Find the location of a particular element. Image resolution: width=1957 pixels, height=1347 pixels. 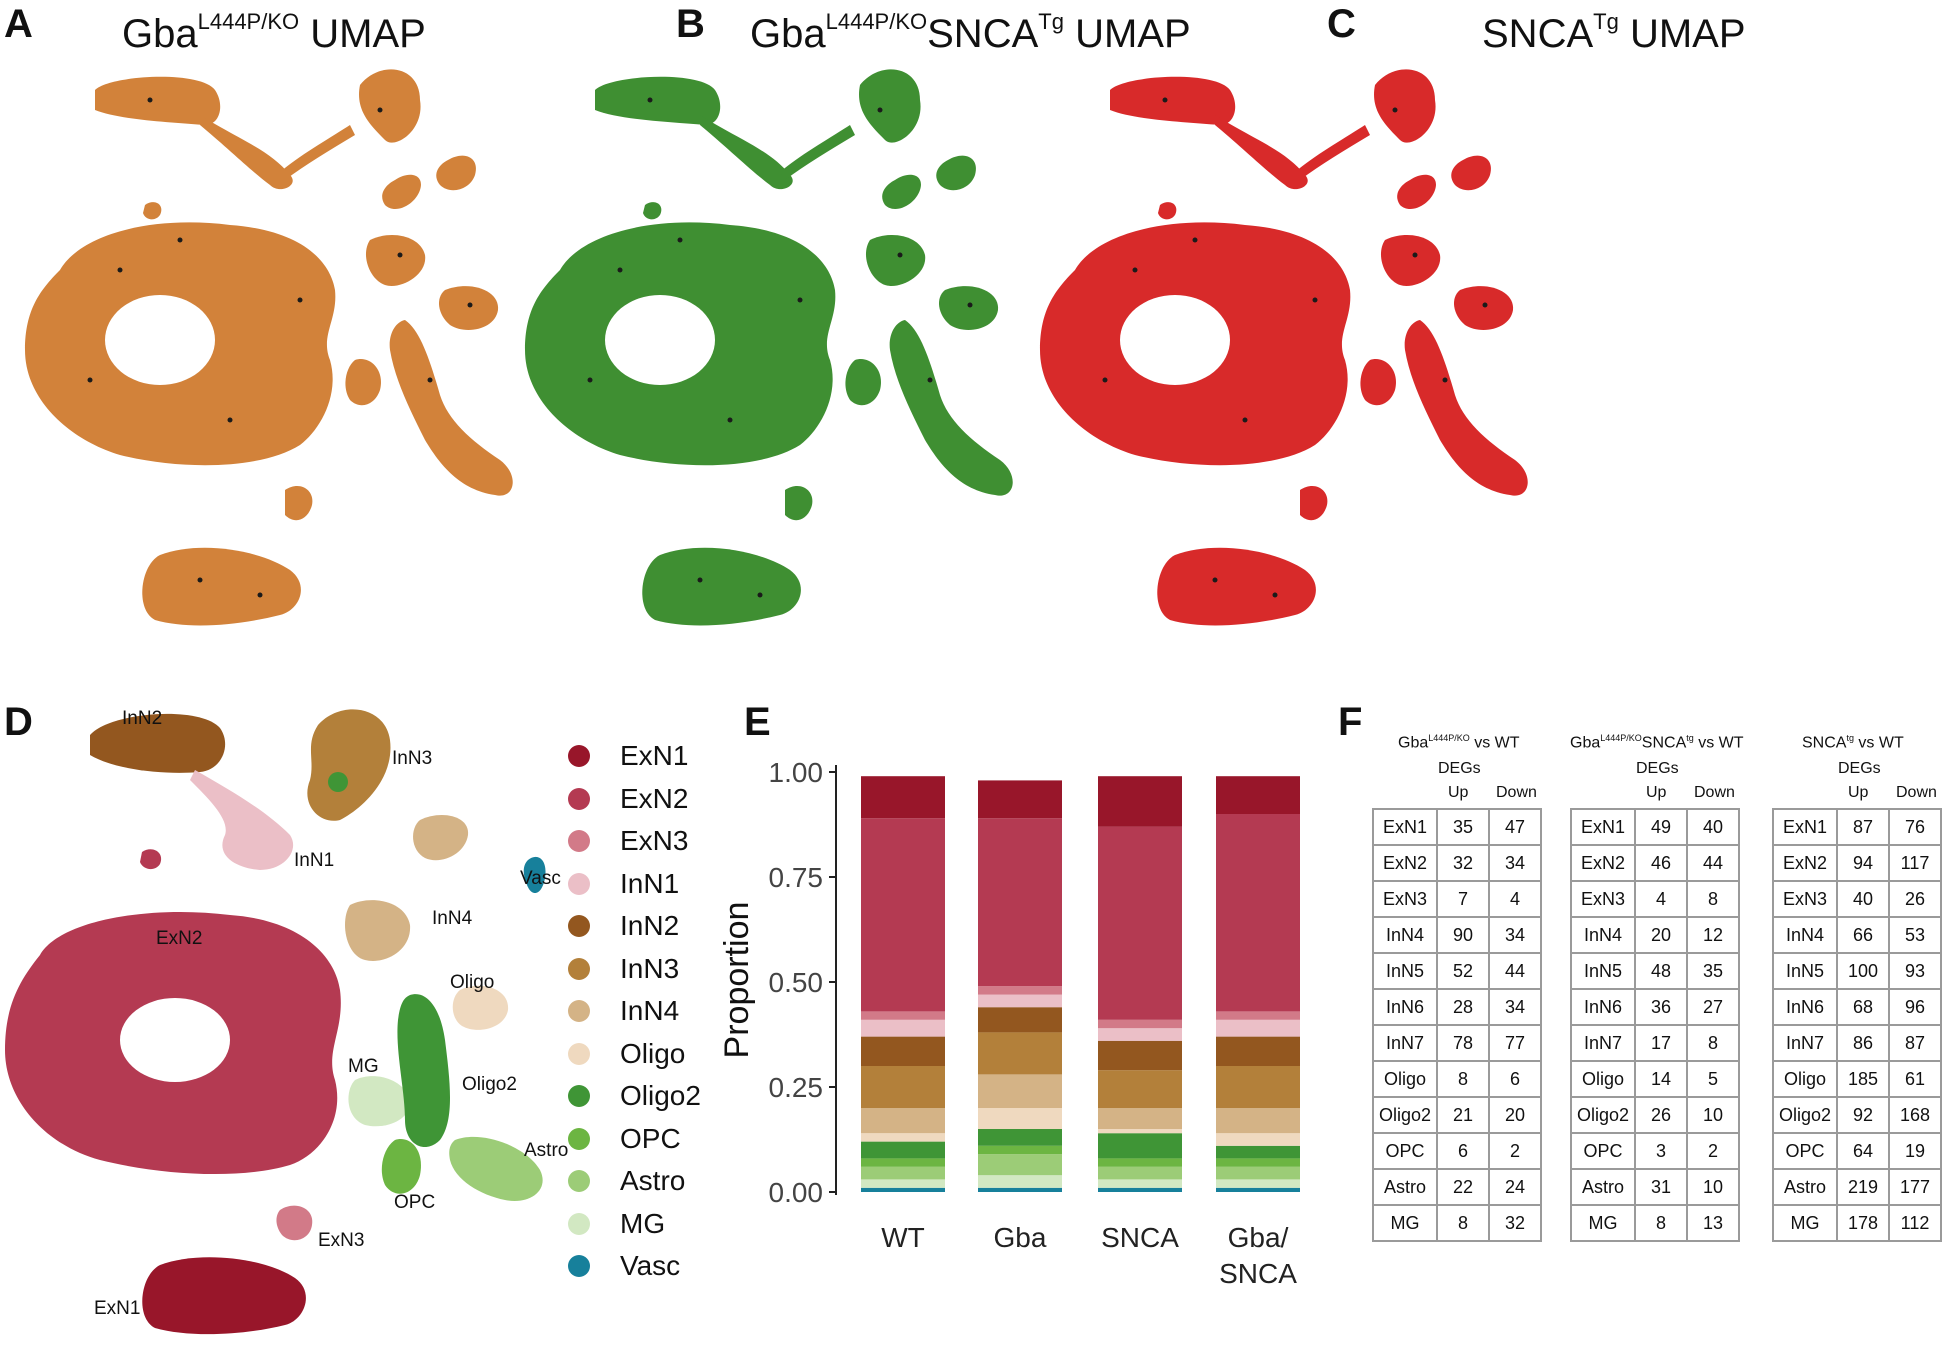

deg-label: DEGs is located at coordinates (1657, 768).